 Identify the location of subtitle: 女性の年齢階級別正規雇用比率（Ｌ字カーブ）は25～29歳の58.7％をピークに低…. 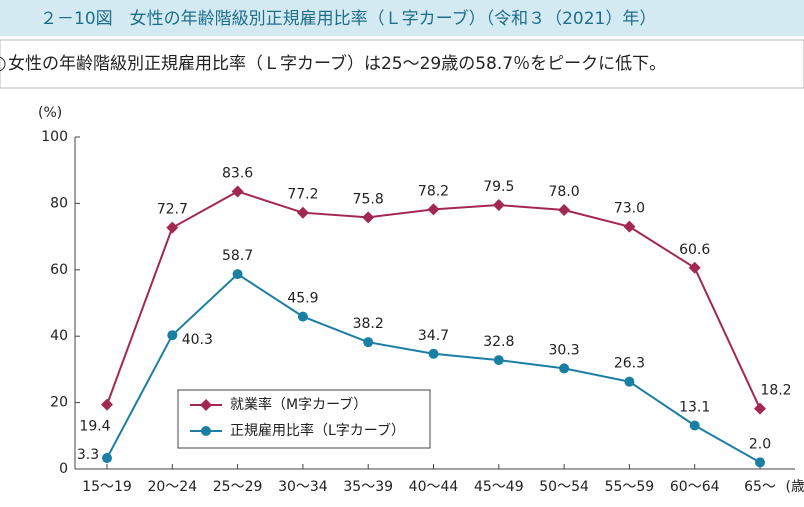
(337, 63).